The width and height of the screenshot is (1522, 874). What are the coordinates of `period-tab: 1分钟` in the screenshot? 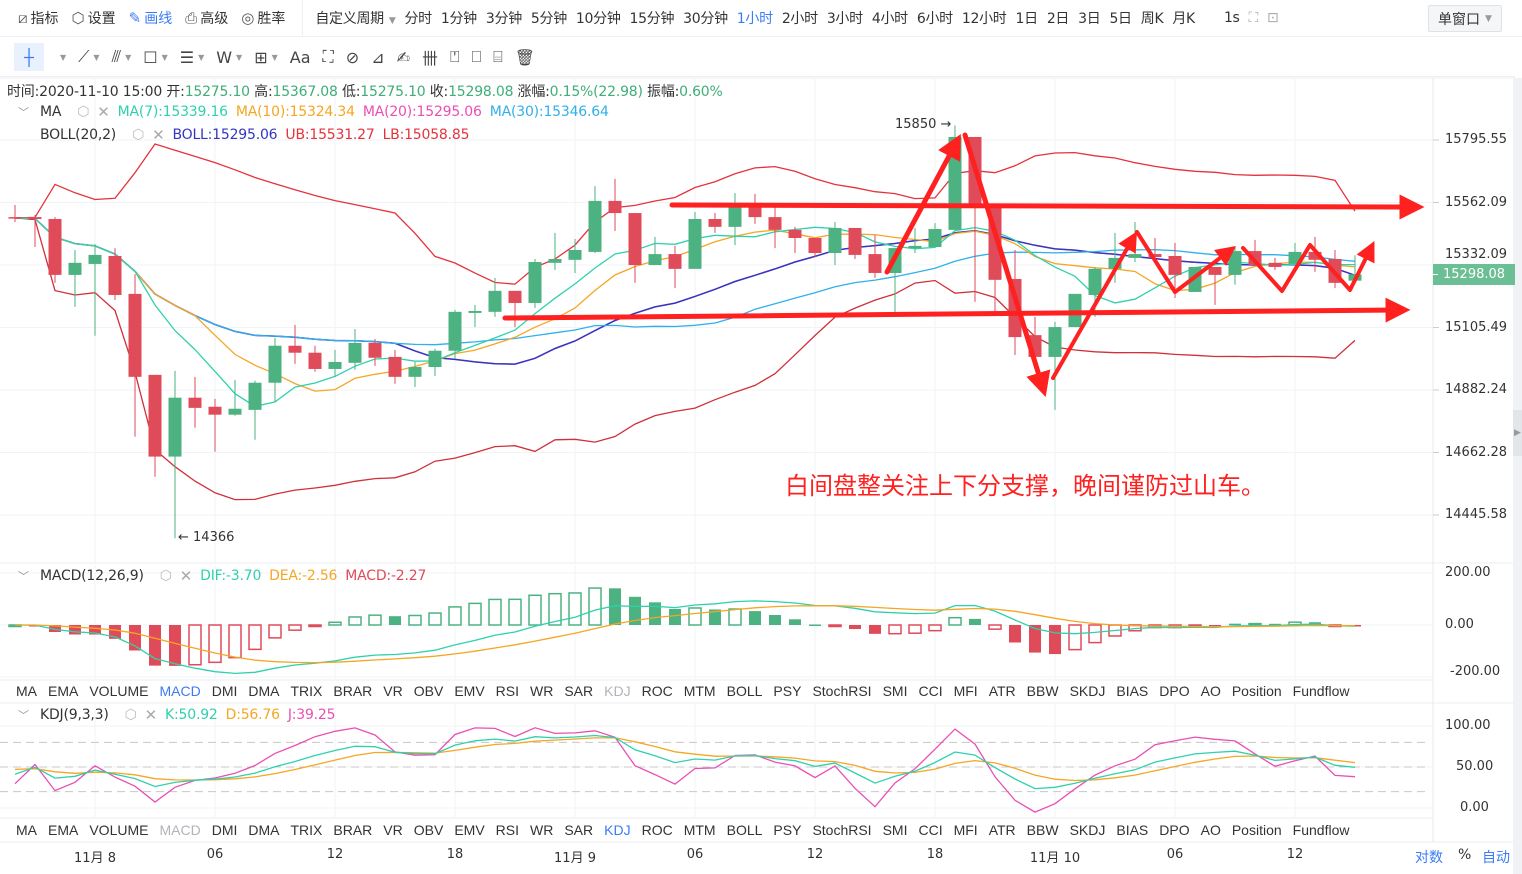 It's located at (458, 19).